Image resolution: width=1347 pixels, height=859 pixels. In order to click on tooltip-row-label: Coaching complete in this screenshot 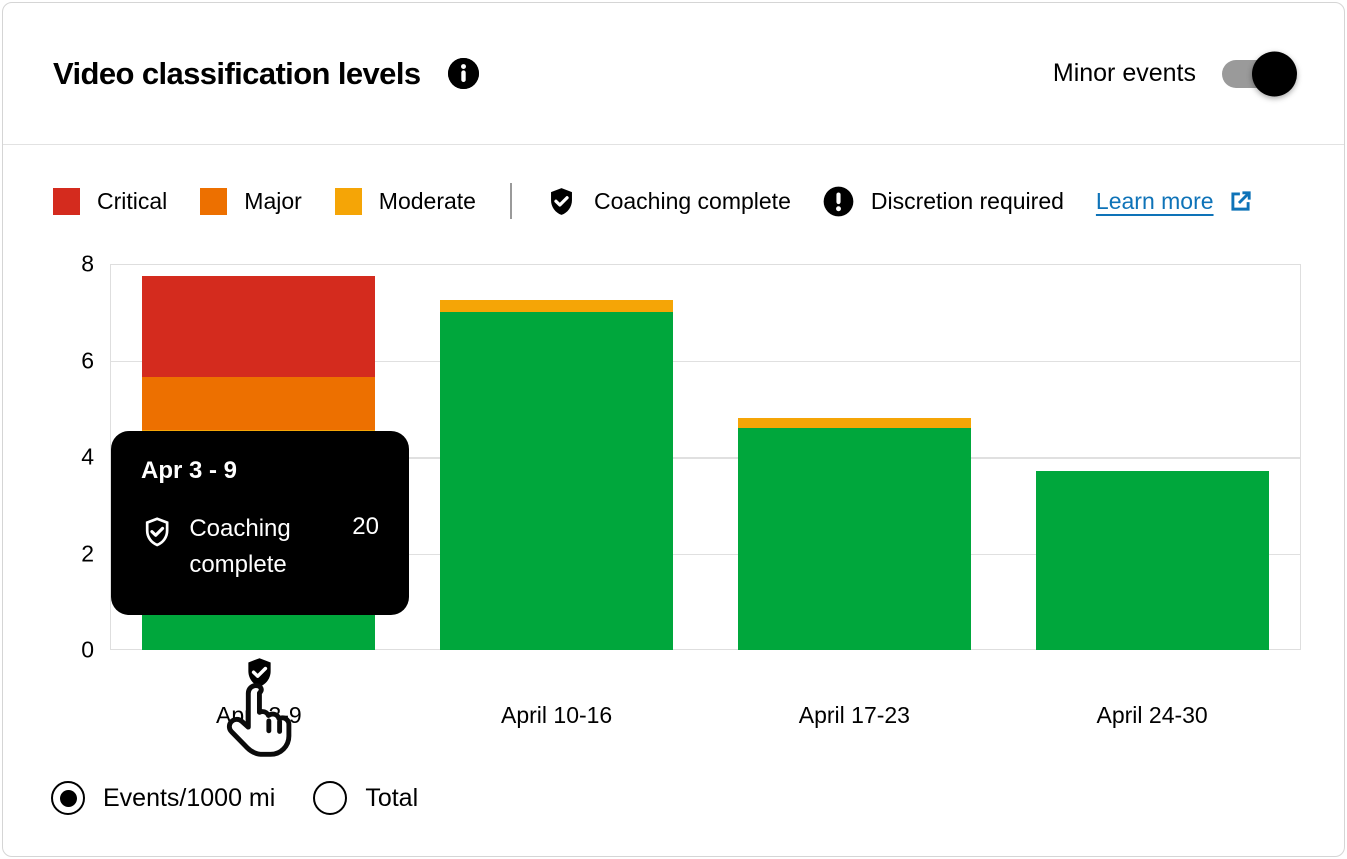, I will do `click(240, 546)`.